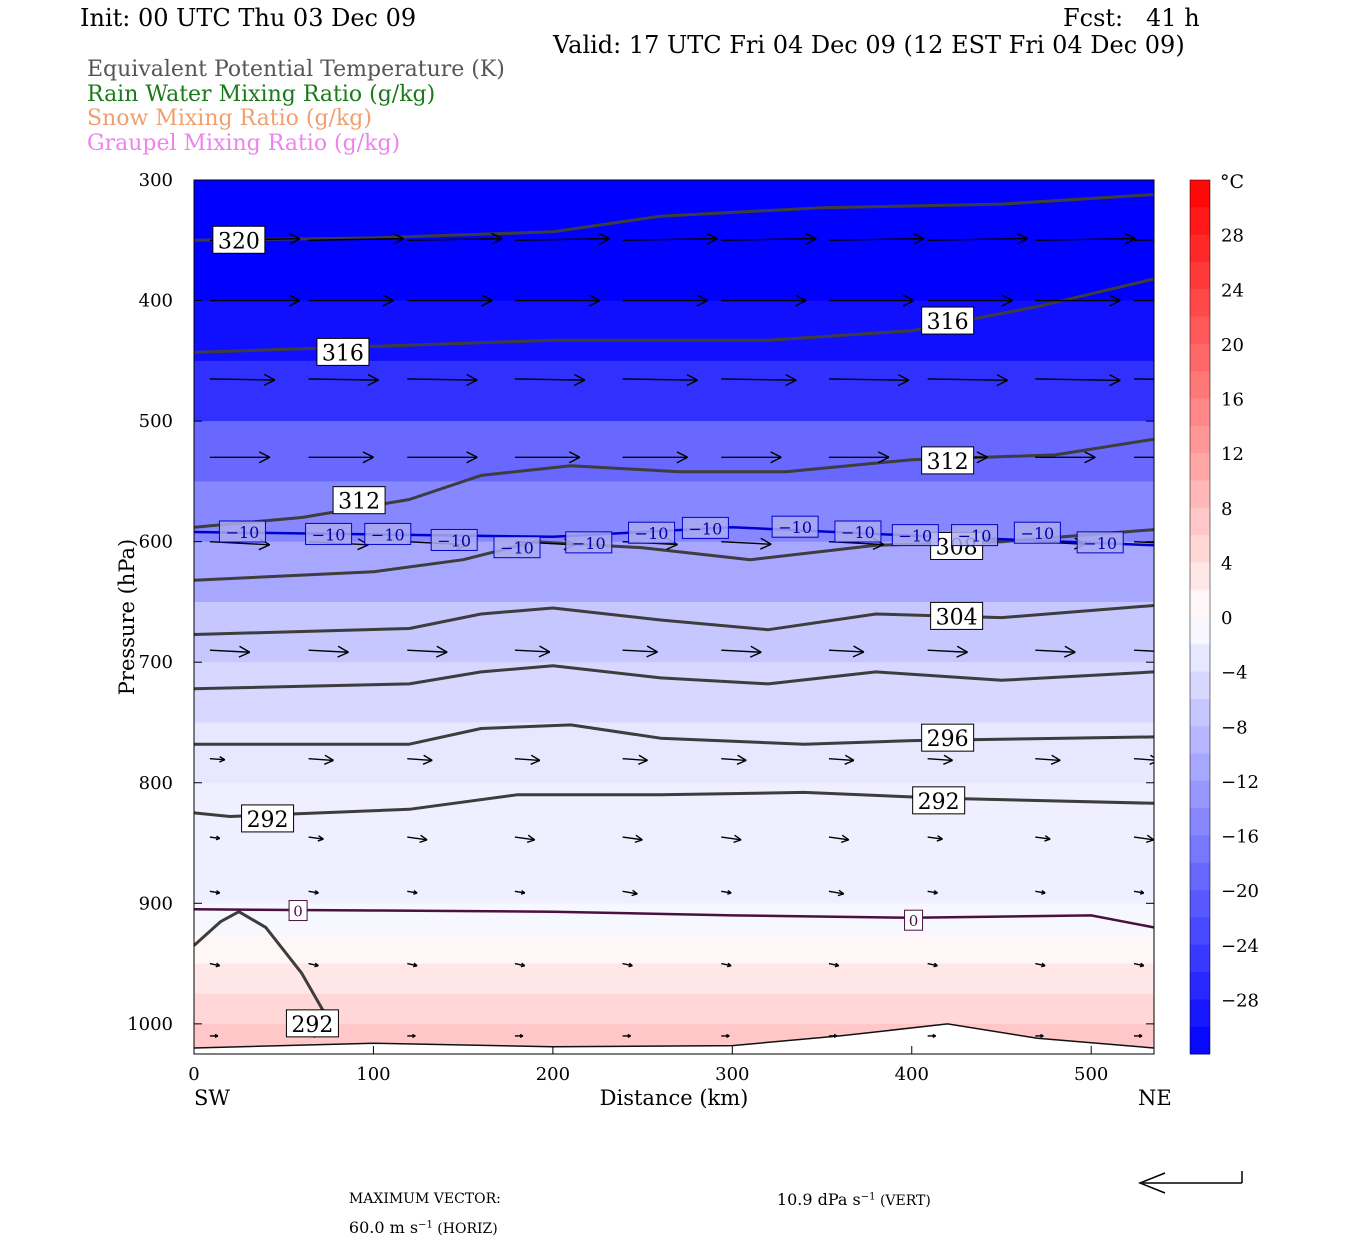 The width and height of the screenshot is (1350, 1237). I want to click on contour-label-296: 296, so click(948, 739).